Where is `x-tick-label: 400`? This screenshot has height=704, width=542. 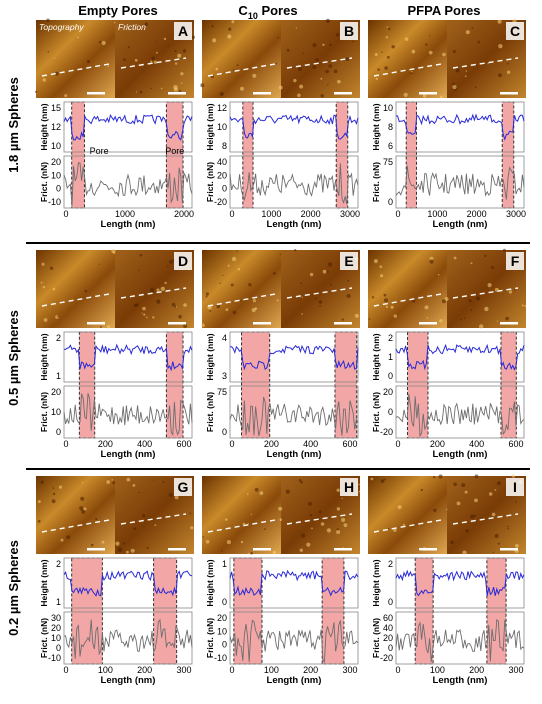
x-tick-label: 400 is located at coordinates (144, 444).